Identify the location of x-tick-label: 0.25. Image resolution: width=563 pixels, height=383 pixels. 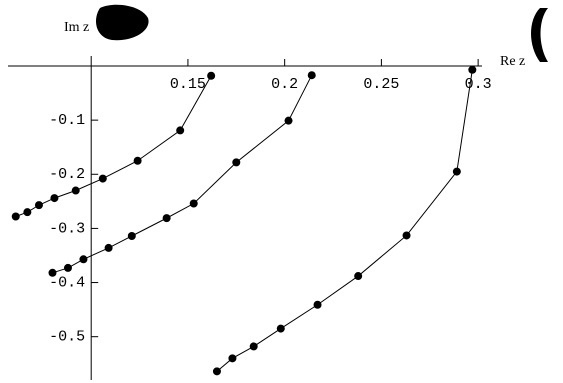
(381, 84).